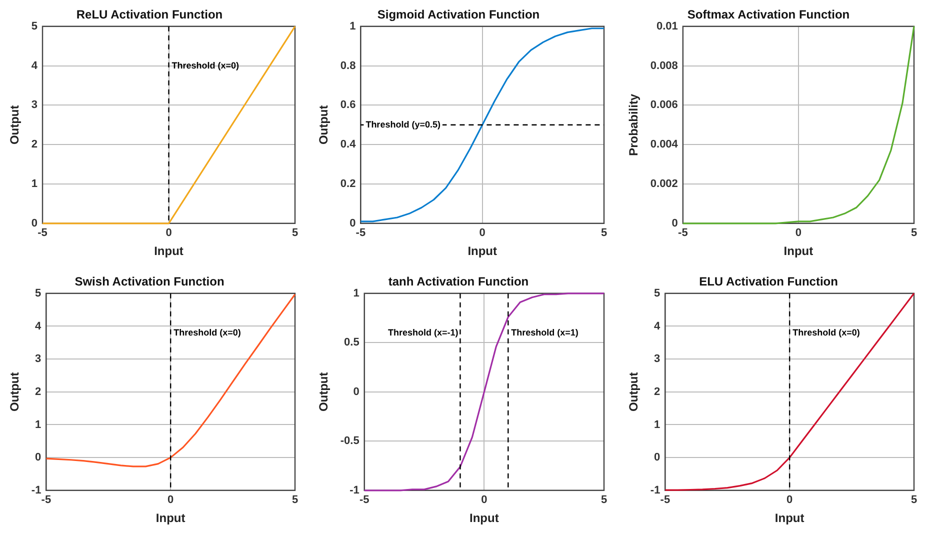  What do you see at coordinates (149, 15) in the screenshot?
I see `chart-title: ReLU Activation Function` at bounding box center [149, 15].